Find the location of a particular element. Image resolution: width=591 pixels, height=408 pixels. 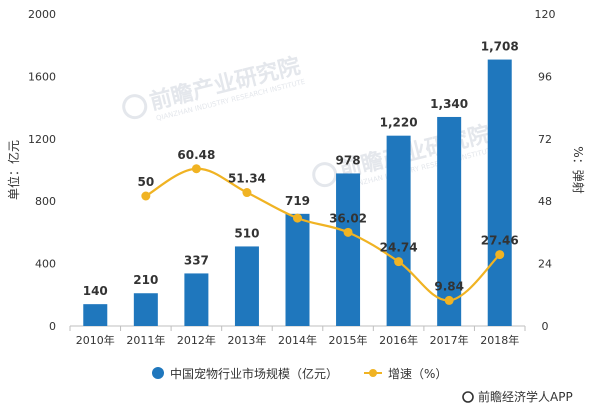

y-tick-label: 800 is located at coordinates (45, 201).